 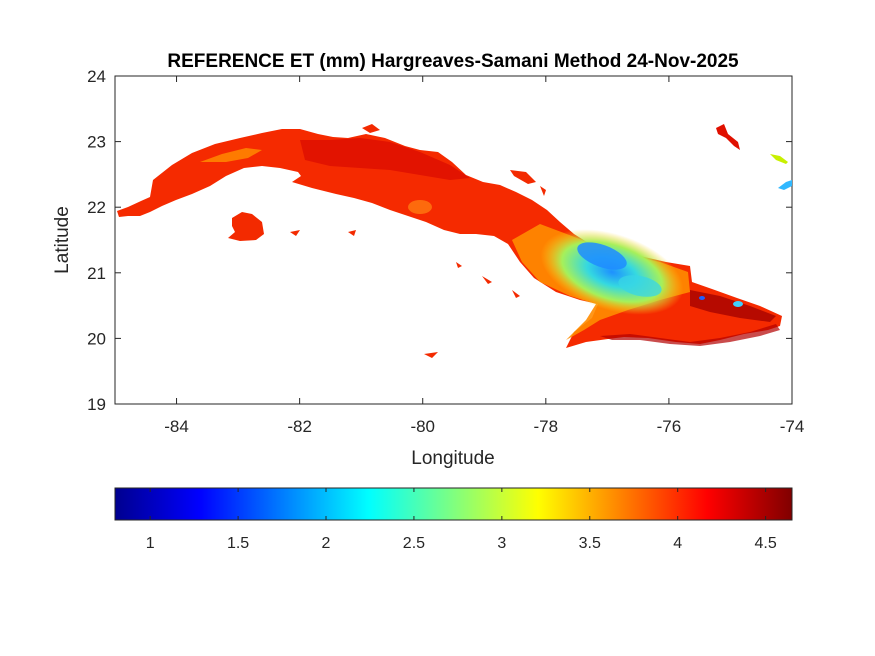 I want to click on colorbar-ticks: 1 1.5 2 2.5 3 3.5 4 4.5, so click(x=461, y=520).